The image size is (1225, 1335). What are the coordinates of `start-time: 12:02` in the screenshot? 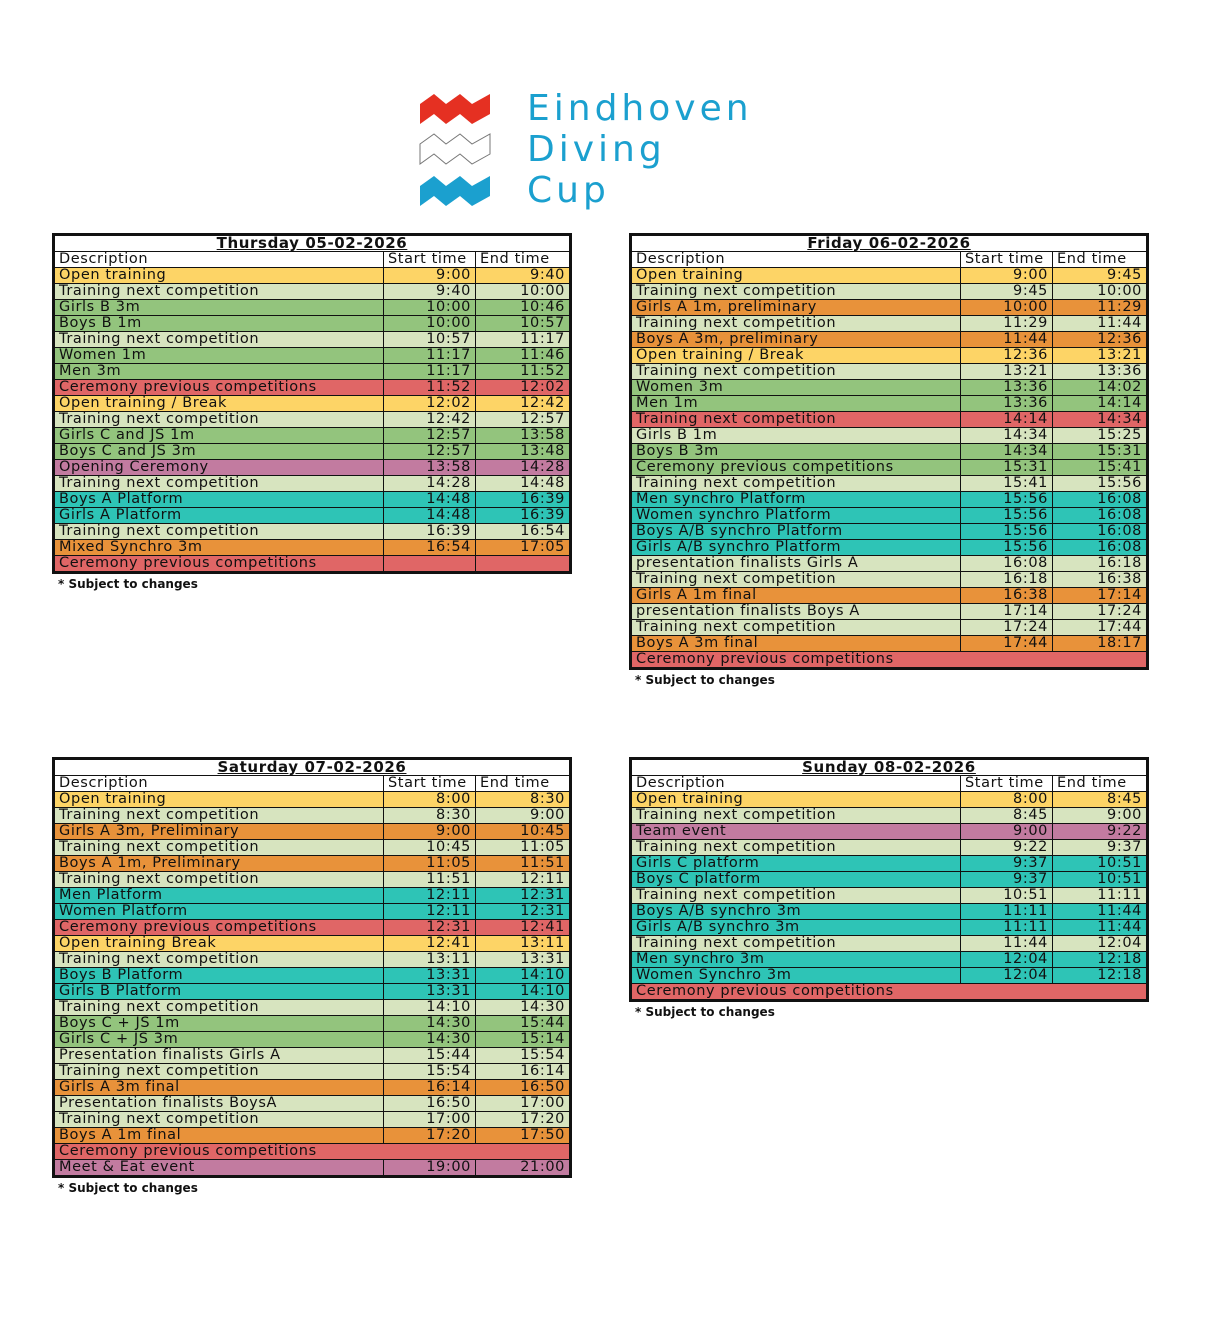 It's located at (429, 403).